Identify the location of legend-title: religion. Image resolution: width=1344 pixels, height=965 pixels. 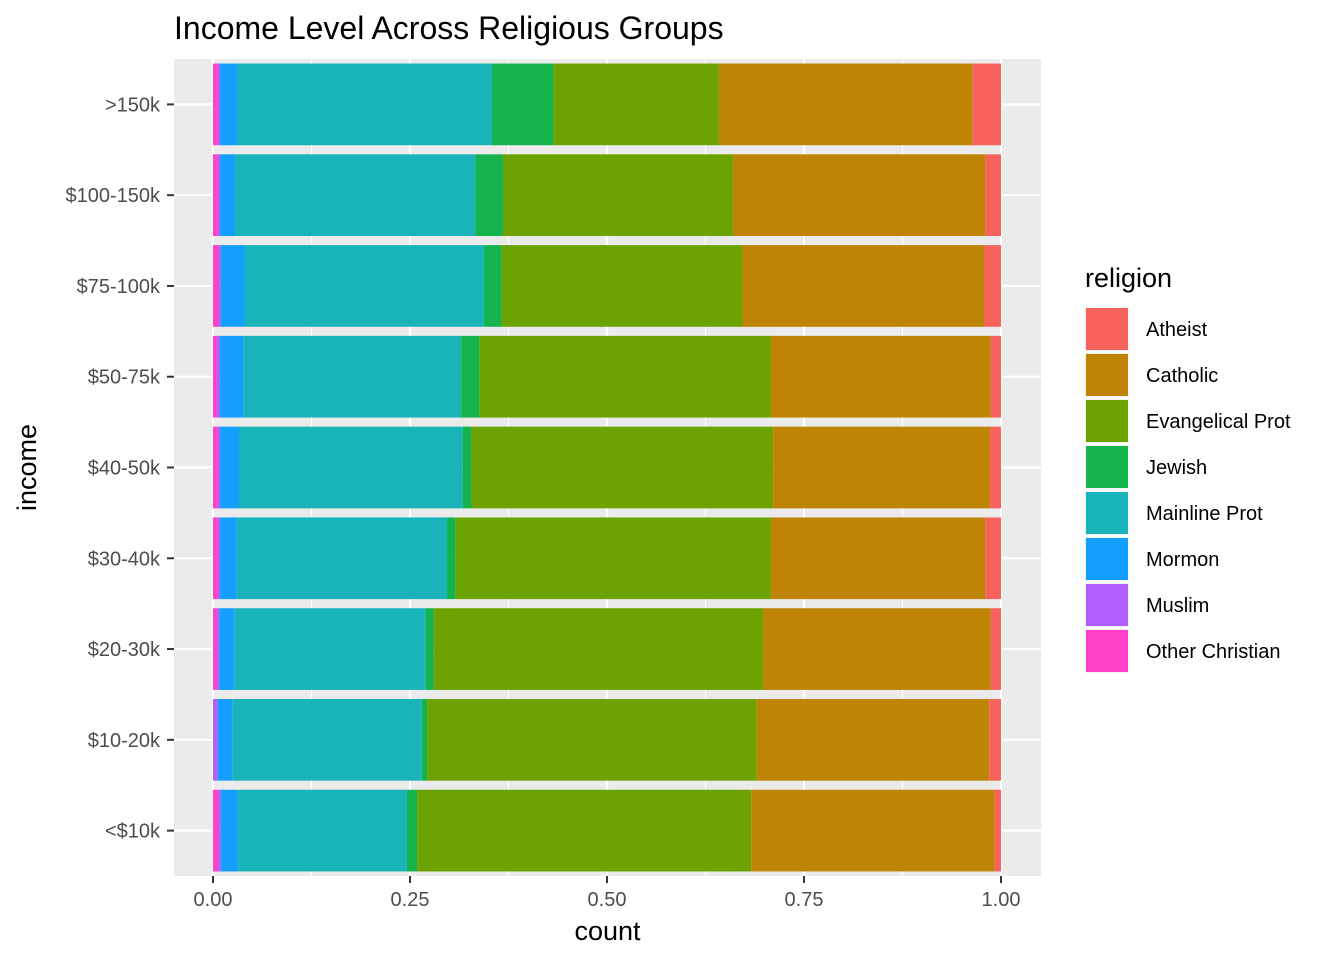
(1128, 278).